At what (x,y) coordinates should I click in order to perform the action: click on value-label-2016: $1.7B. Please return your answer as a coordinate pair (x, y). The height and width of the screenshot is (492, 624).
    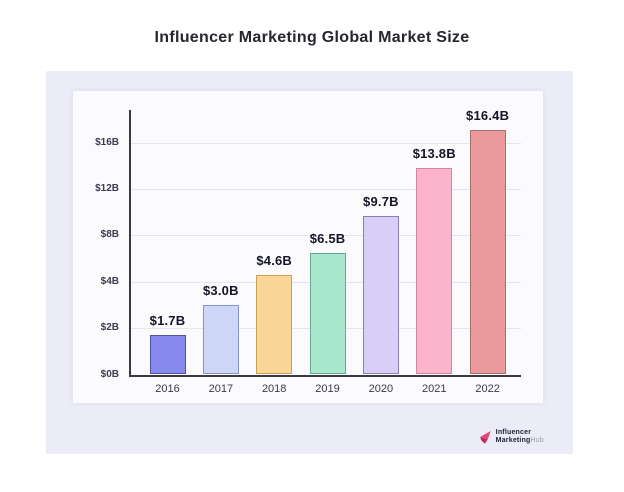
    Looking at the image, I should click on (167, 321).